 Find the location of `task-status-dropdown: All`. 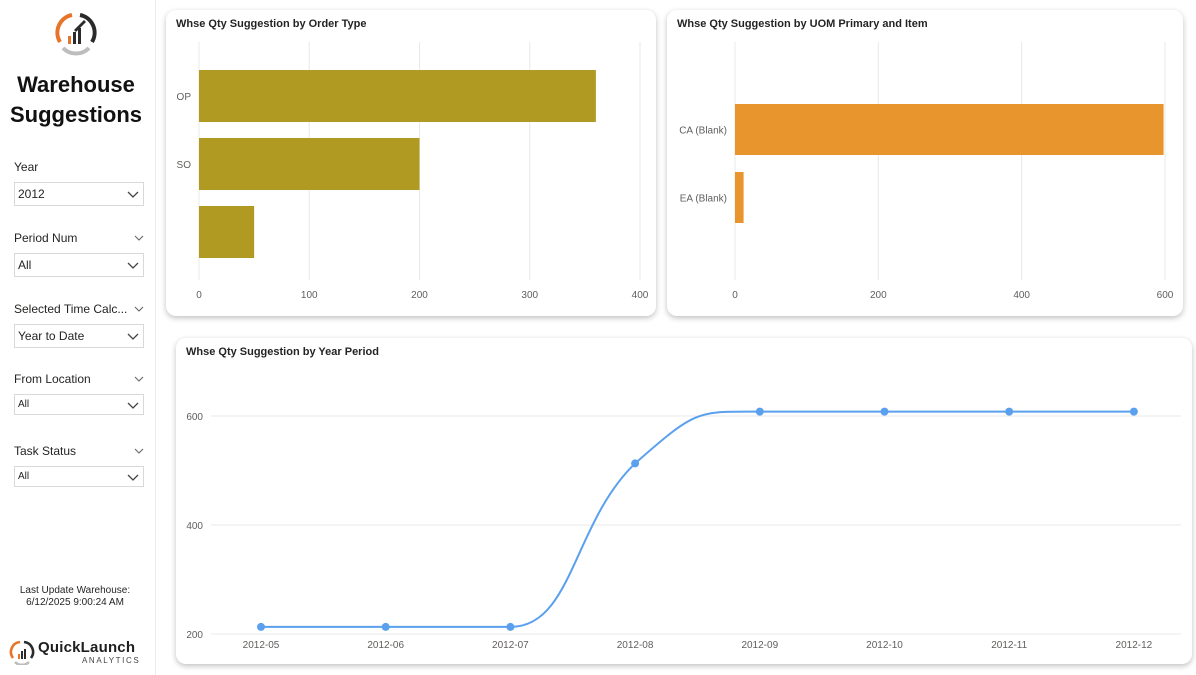

task-status-dropdown: All is located at coordinates (79, 476).